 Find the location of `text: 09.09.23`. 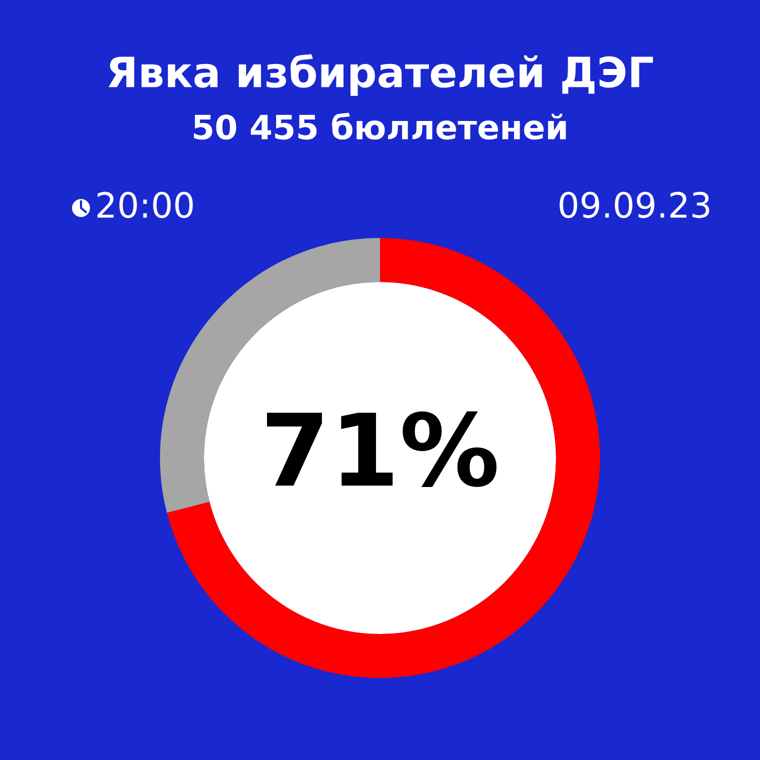

text: 09.09.23 is located at coordinates (635, 205).